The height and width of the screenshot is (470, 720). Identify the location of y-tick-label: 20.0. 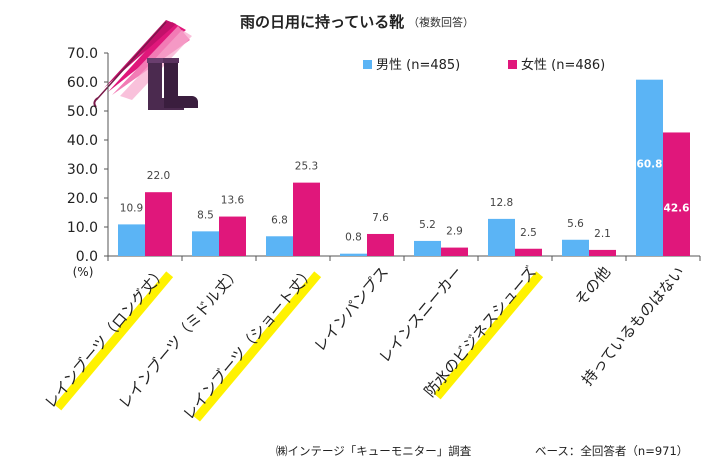
(82, 199).